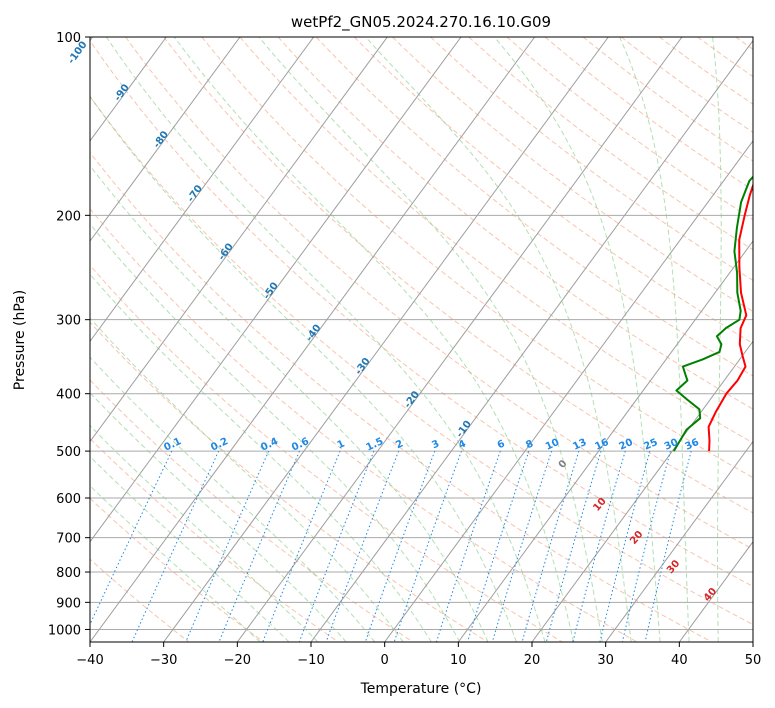 The height and width of the screenshot is (708, 775). Describe the element at coordinates (89, 660) in the screenshot. I see `x-tick-label: −40` at that location.